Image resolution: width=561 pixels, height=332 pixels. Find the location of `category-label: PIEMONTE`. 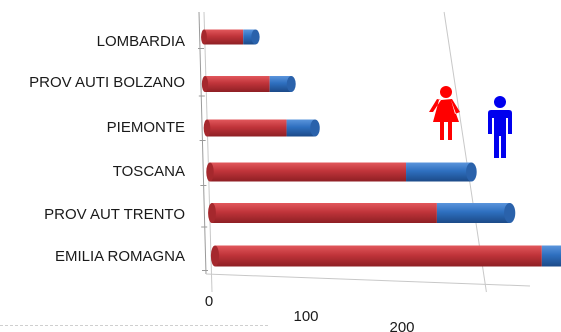

category-label: PIEMONTE is located at coordinates (146, 127).